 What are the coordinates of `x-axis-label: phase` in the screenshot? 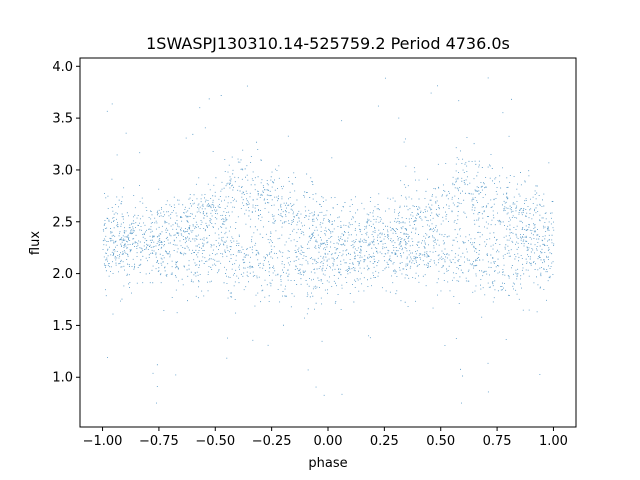 It's located at (327, 463).